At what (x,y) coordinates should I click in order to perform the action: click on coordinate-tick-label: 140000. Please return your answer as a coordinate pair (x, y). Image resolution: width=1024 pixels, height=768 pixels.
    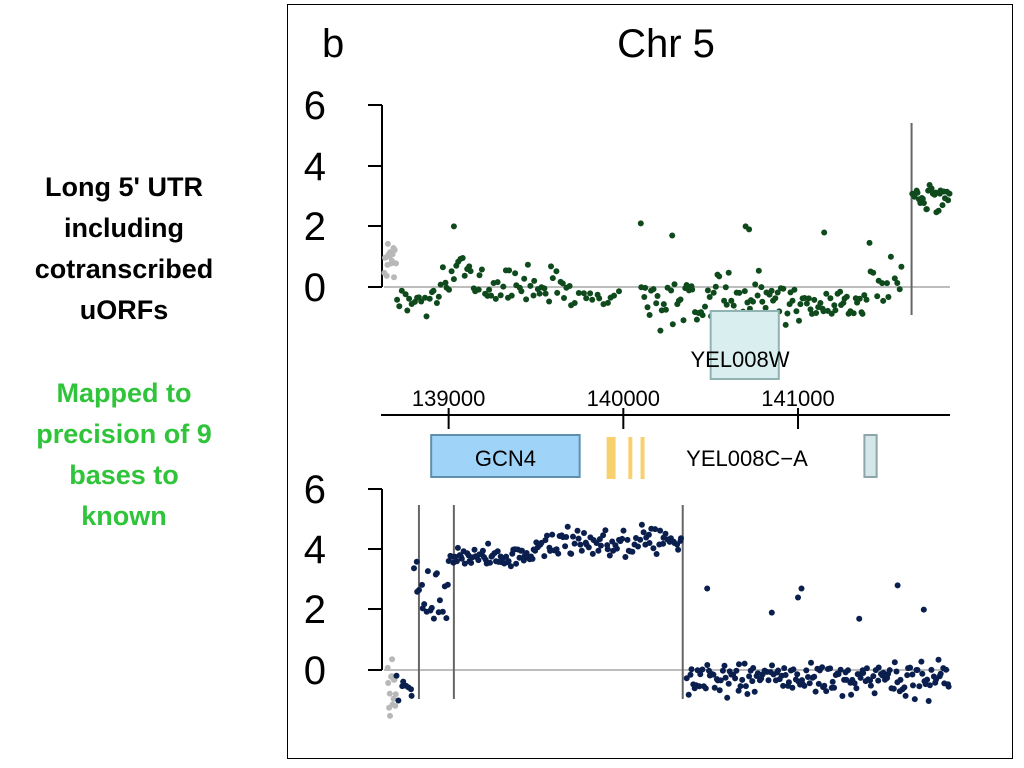
    Looking at the image, I should click on (623, 398).